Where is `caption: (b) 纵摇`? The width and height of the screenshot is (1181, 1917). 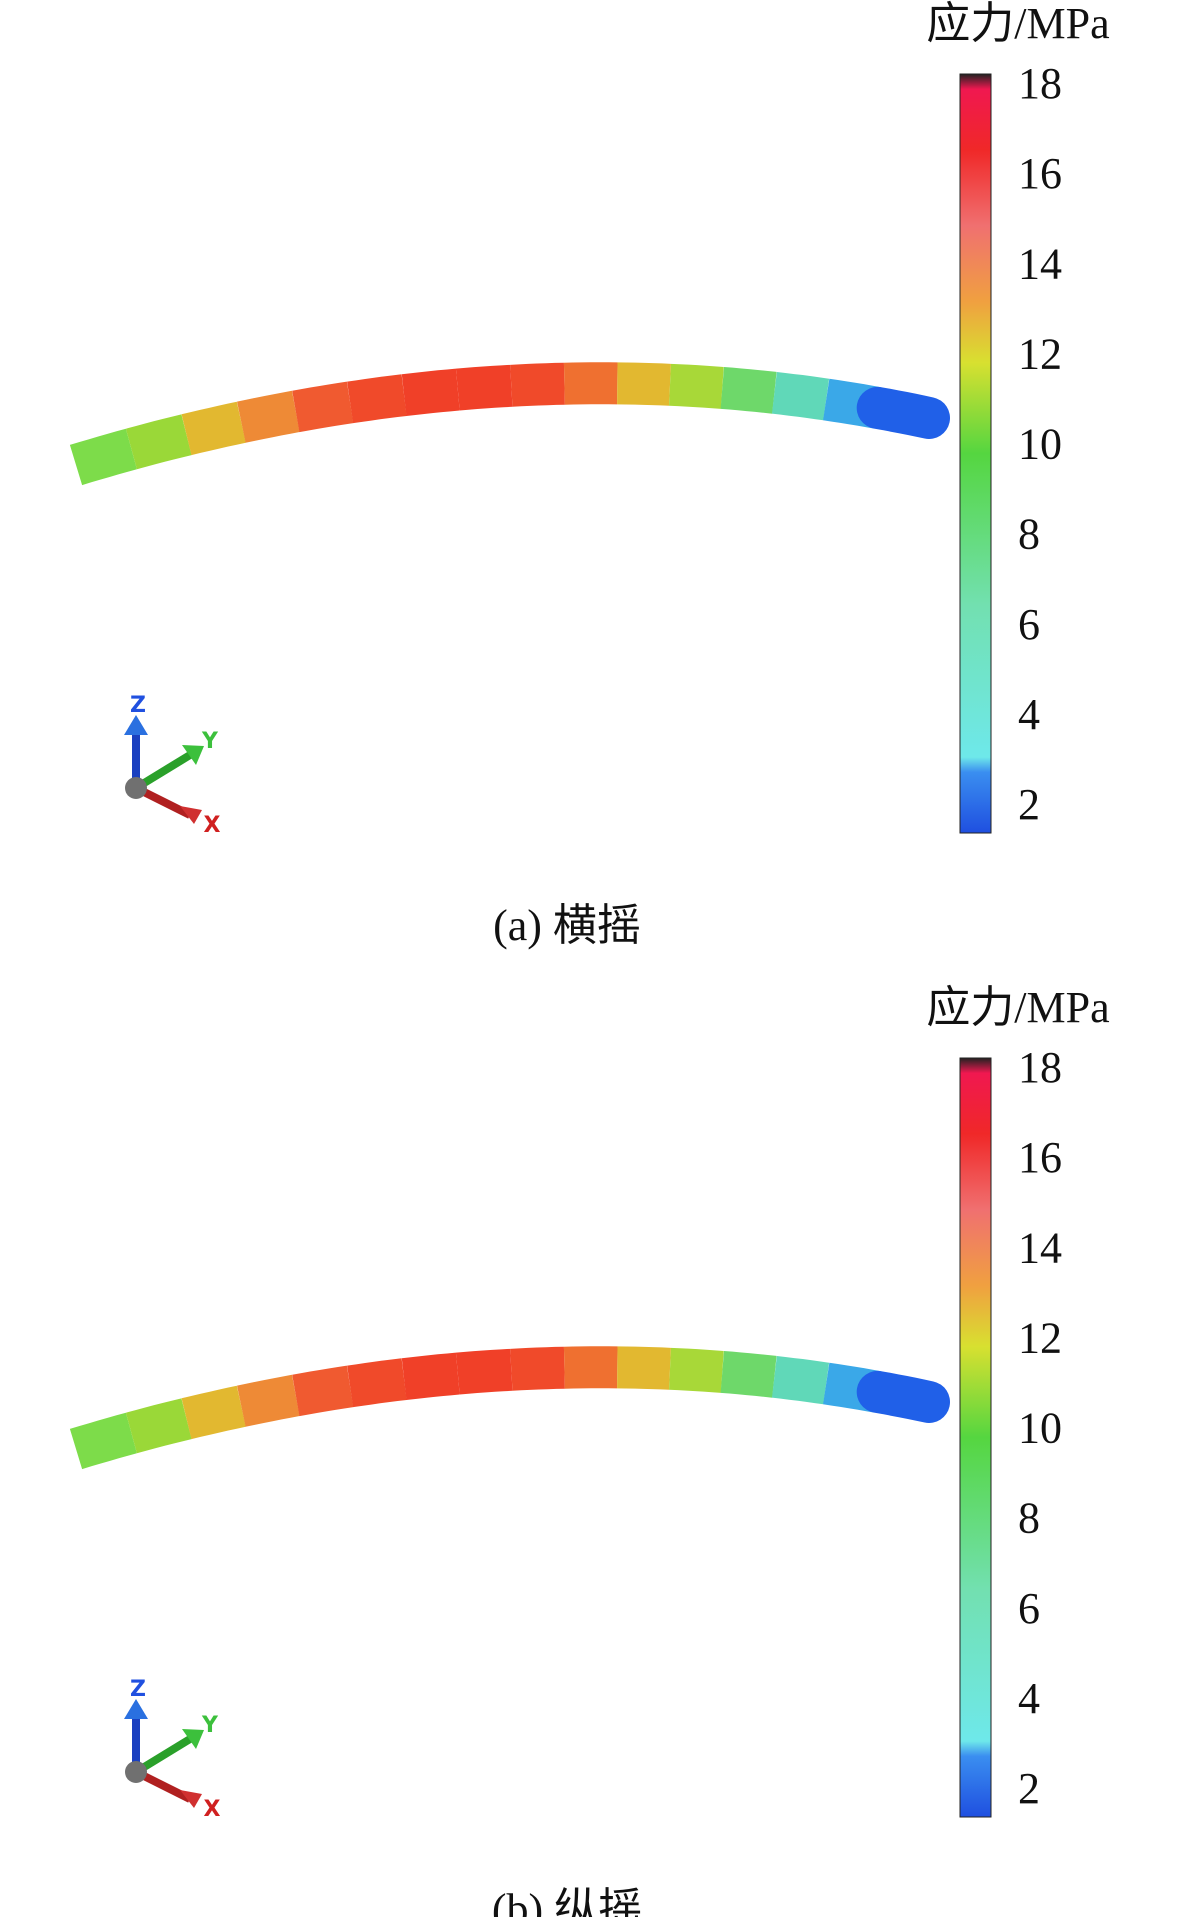
caption: (b) 纵摇 is located at coordinates (567, 1901).